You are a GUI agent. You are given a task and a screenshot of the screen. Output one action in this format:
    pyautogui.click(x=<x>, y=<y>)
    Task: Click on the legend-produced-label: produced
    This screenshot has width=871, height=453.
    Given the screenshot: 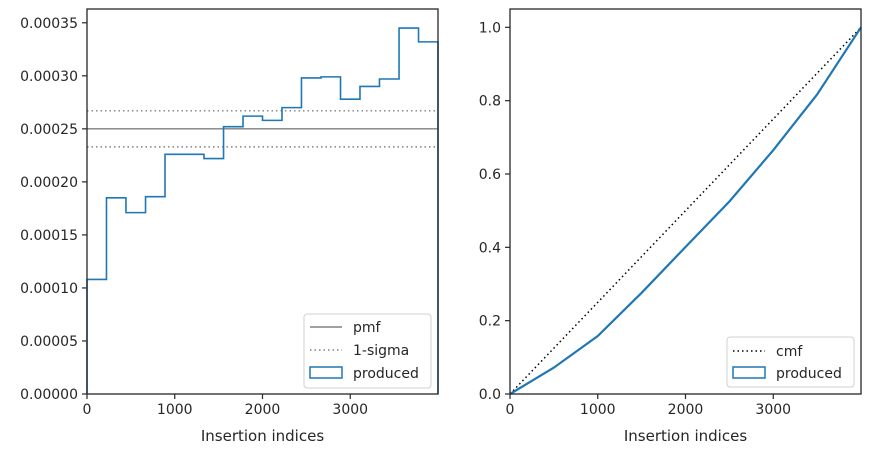 What is the action you would take?
    pyautogui.click(x=386, y=374)
    